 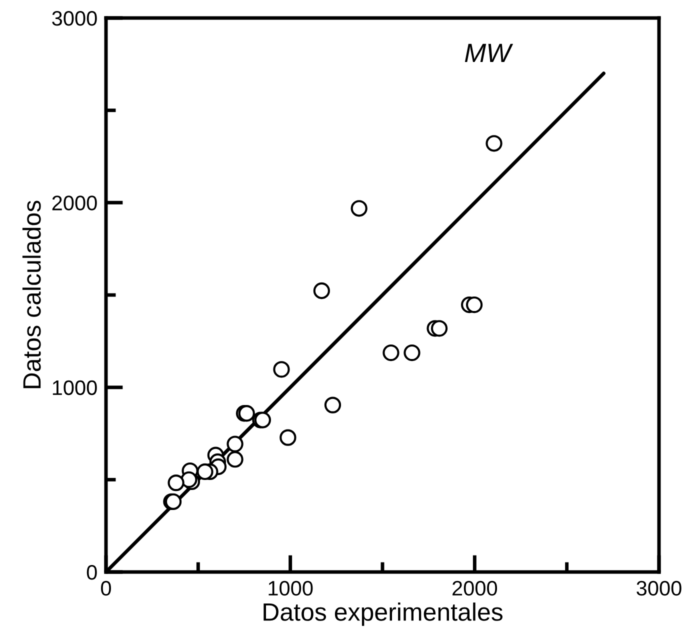 I want to click on x-axis-title: Datos experimentales, so click(x=383, y=614).